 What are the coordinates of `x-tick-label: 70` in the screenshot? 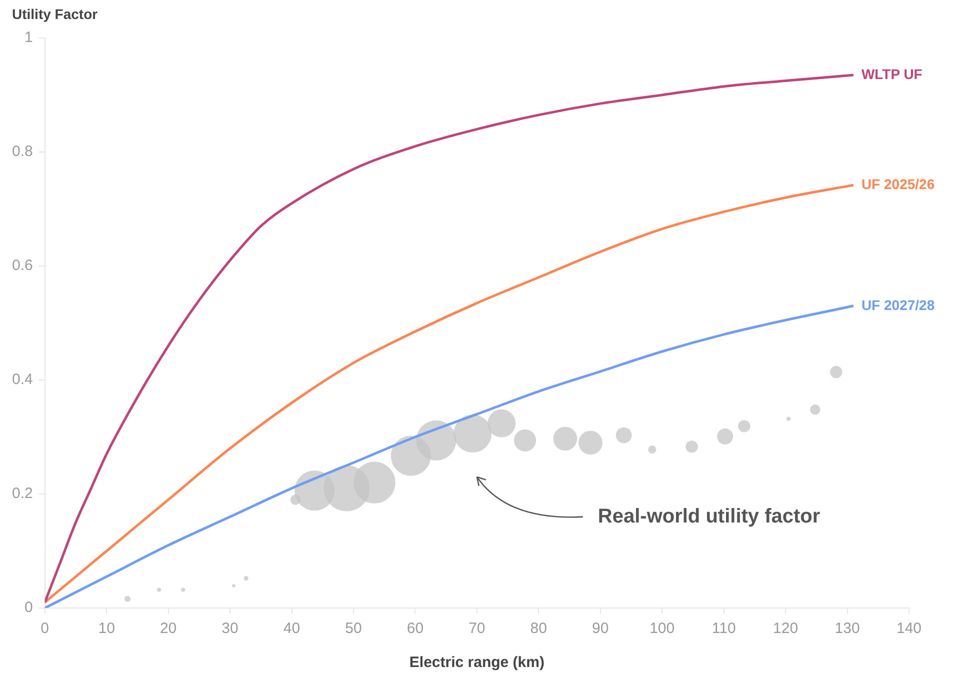 It's located at (477, 629).